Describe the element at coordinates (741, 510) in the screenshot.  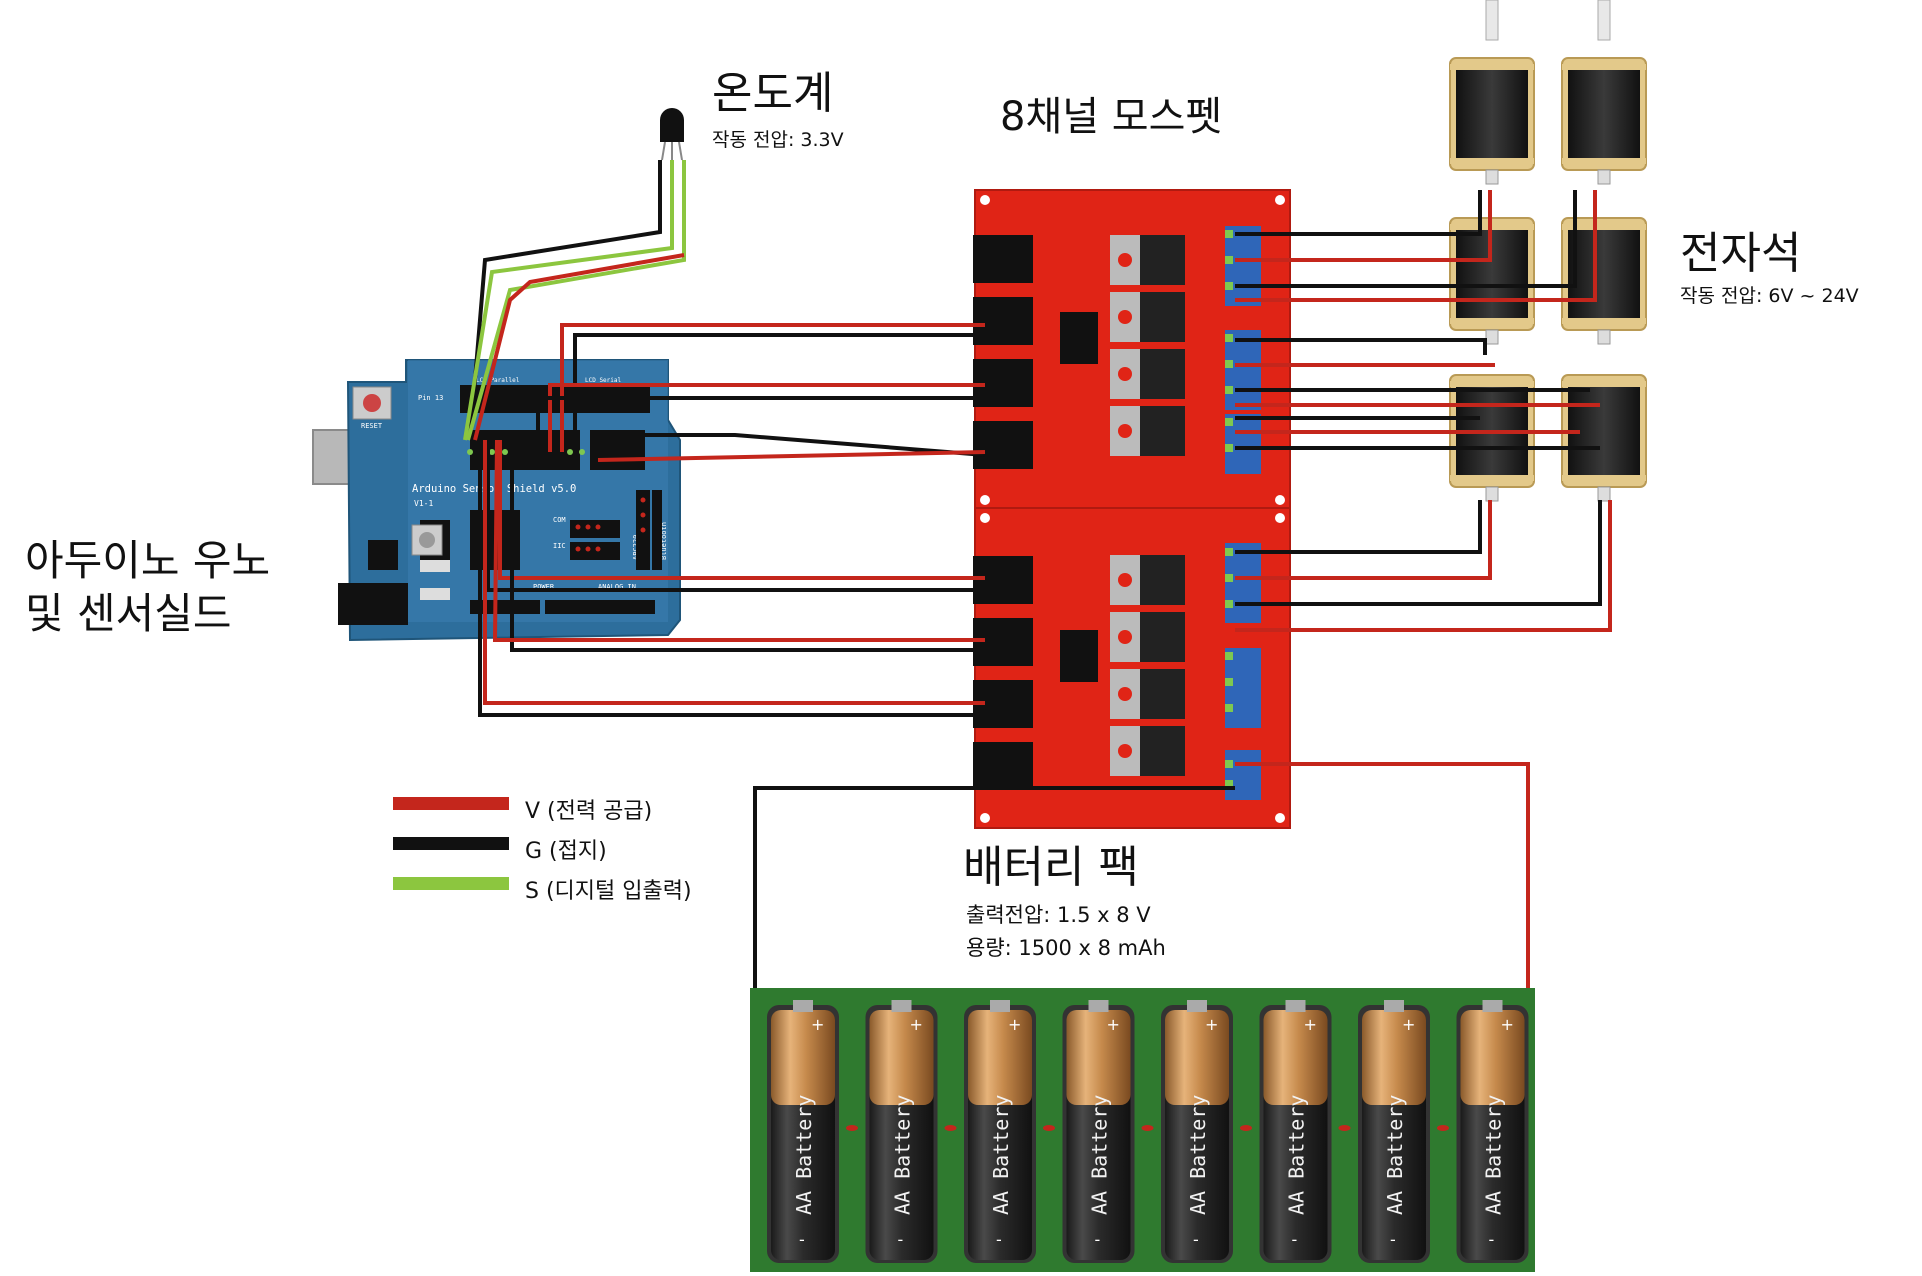
I see `wire-ch-d-power` at that location.